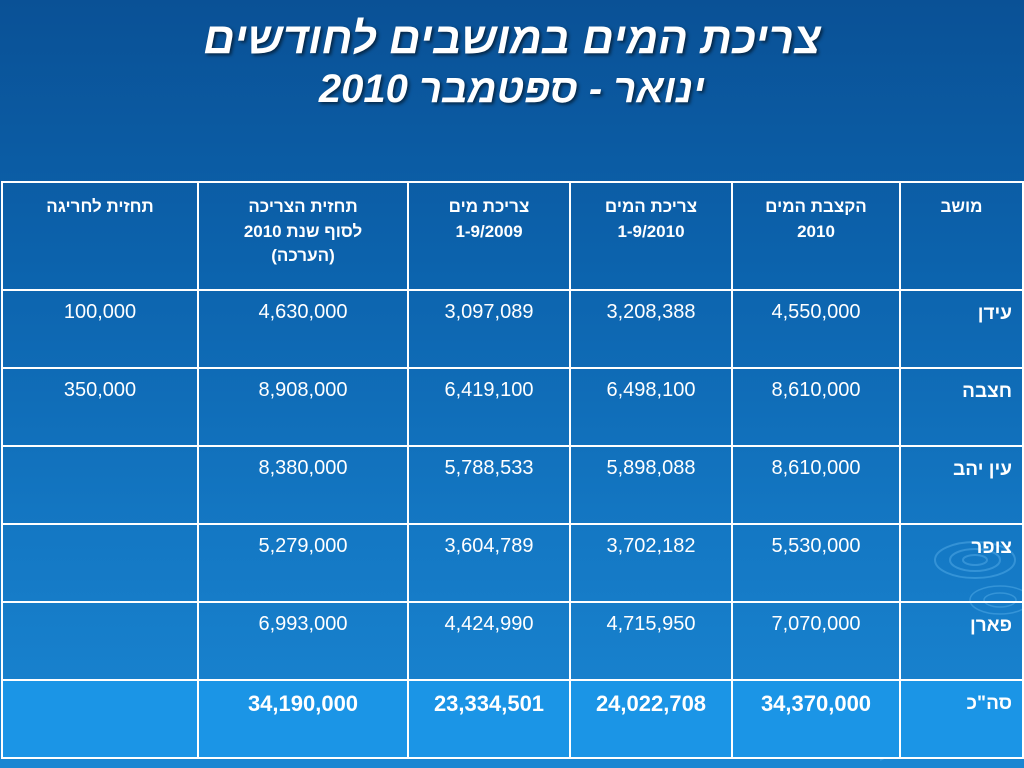 This screenshot has height=768, width=1024. What do you see at coordinates (512, 89) in the screenshot?
I see `title-line-2: ינואר - ספטמבר 2010` at bounding box center [512, 89].